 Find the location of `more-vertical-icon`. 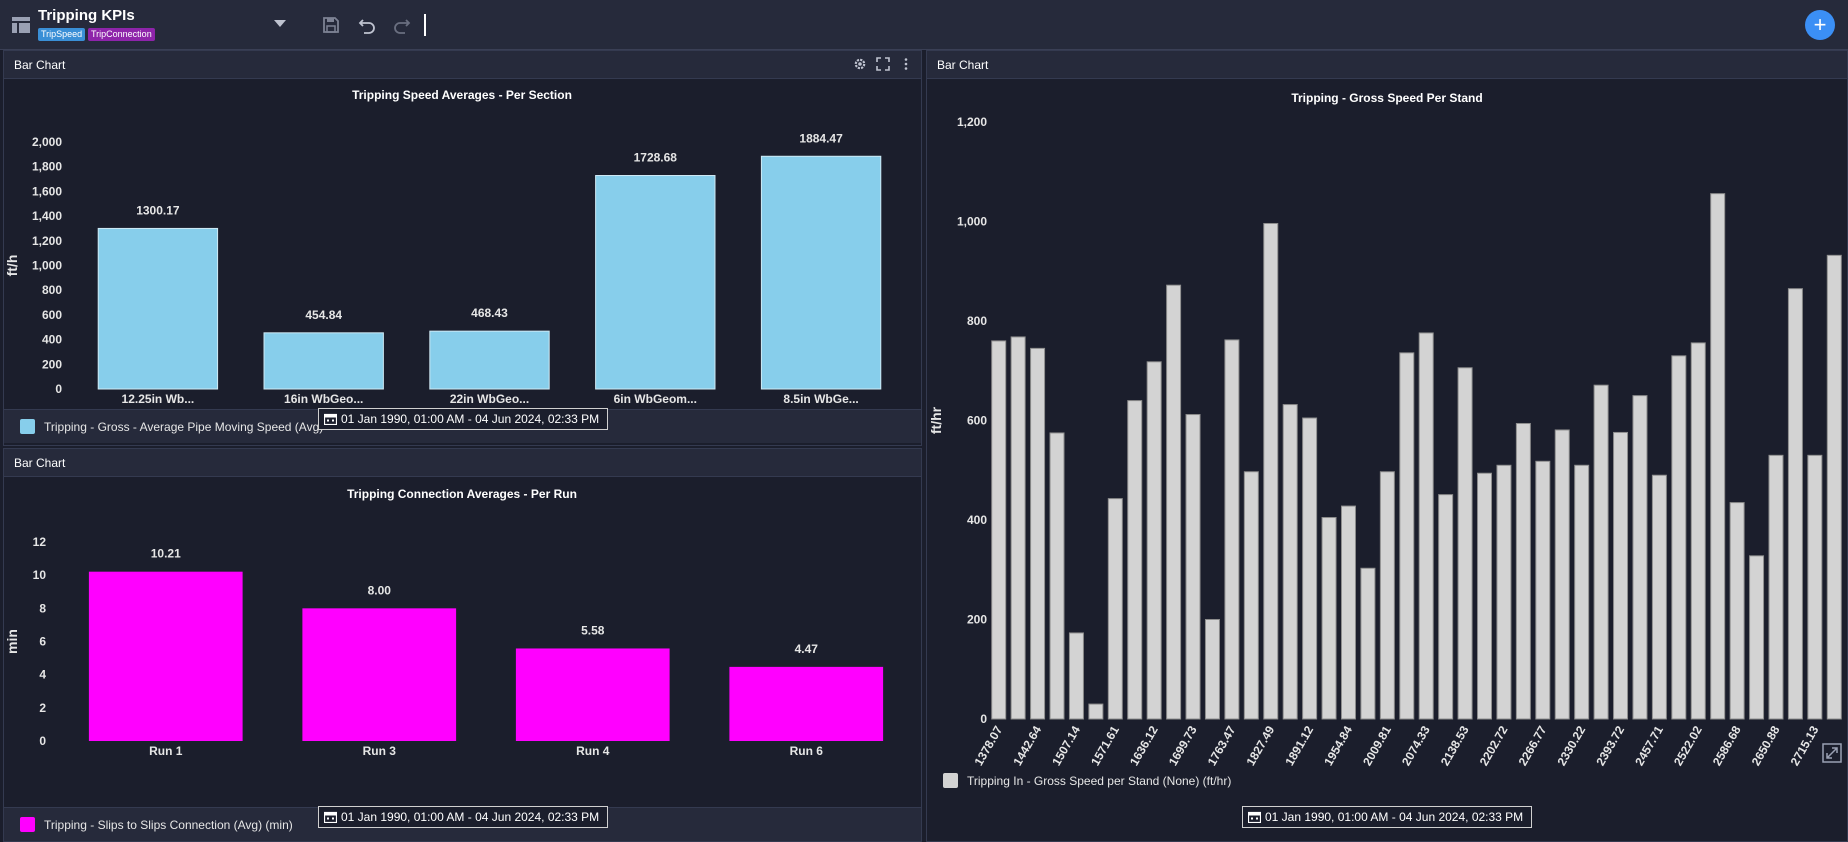

more-vertical-icon is located at coordinates (906, 64).